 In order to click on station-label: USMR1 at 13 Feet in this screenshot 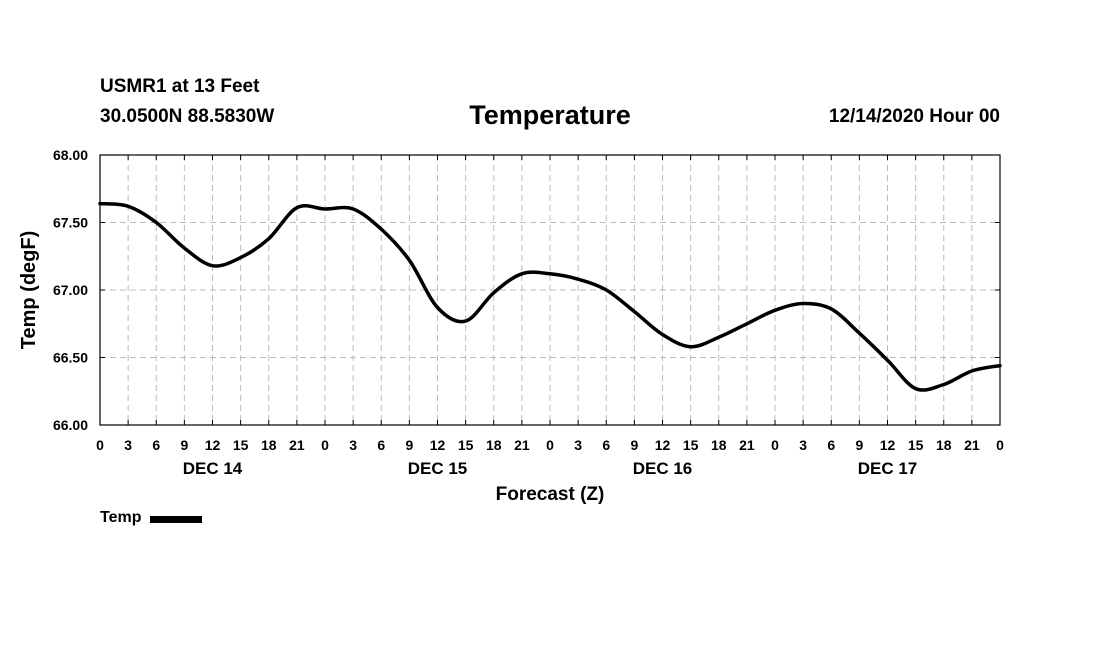, I will do `click(180, 86)`.